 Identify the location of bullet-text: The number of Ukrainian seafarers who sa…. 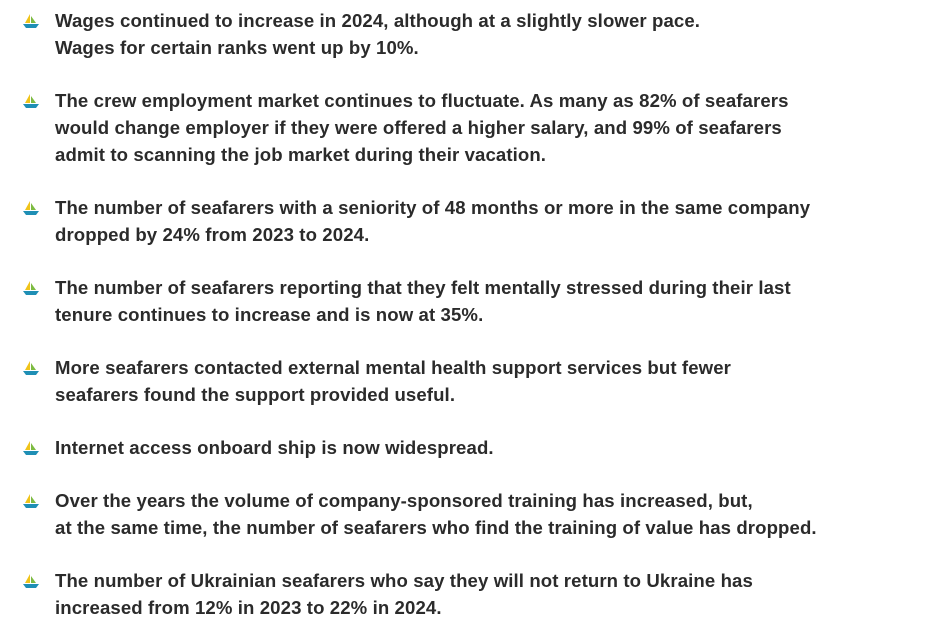
(404, 580).